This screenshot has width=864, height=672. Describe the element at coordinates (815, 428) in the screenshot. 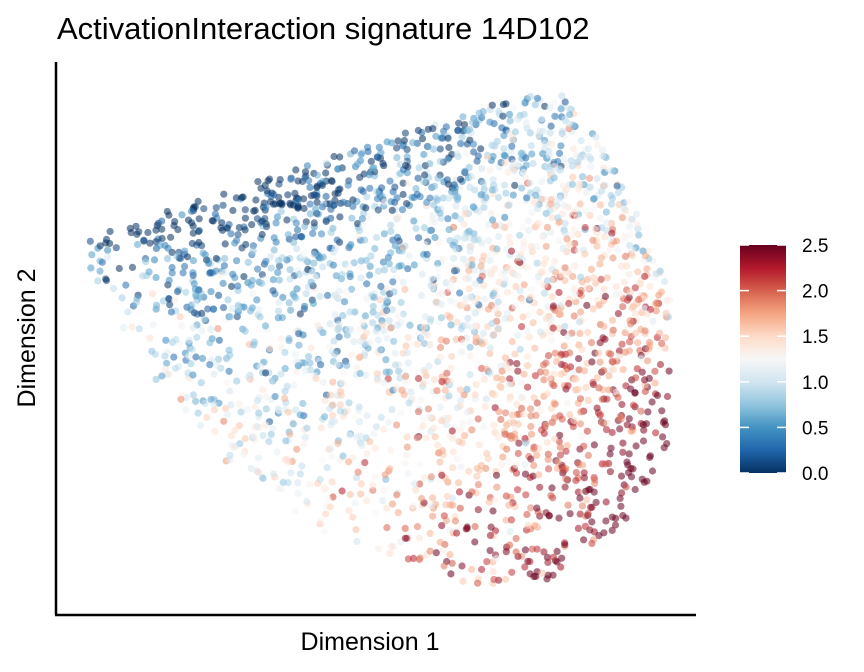

I see `colorbar-tick-label: 0.5` at that location.